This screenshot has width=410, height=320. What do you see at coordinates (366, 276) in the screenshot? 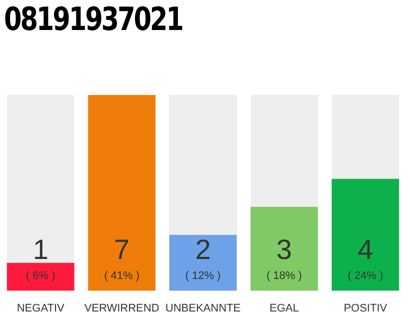
I see `annotation: ( 24% )` at bounding box center [366, 276].